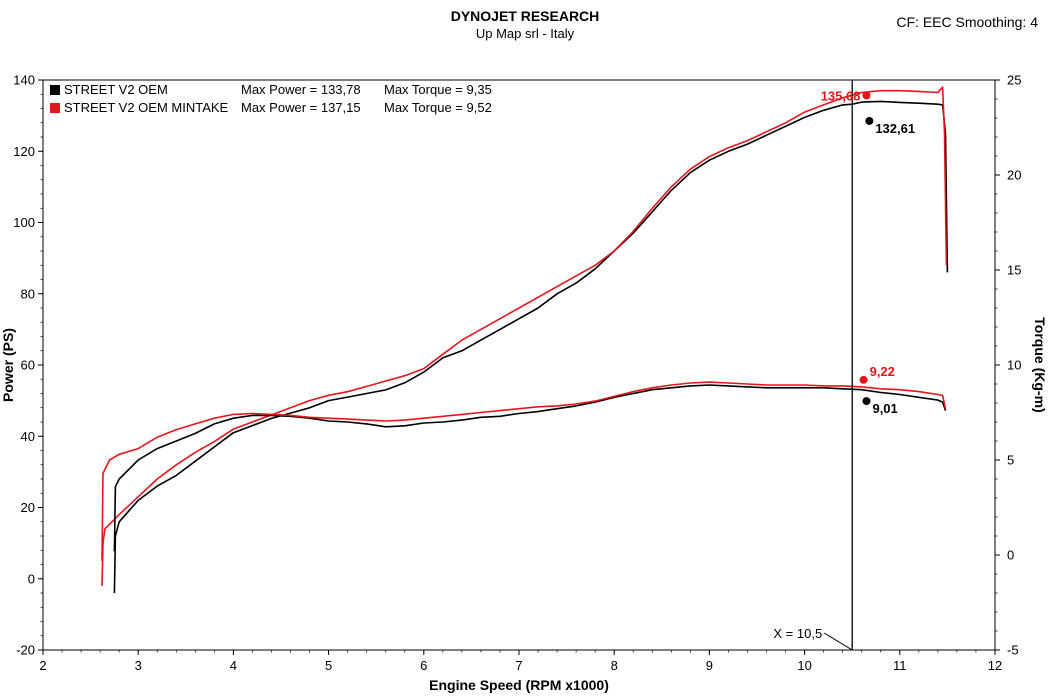  What do you see at coordinates (42, 665) in the screenshot?
I see `x-tick-label: 2` at bounding box center [42, 665].